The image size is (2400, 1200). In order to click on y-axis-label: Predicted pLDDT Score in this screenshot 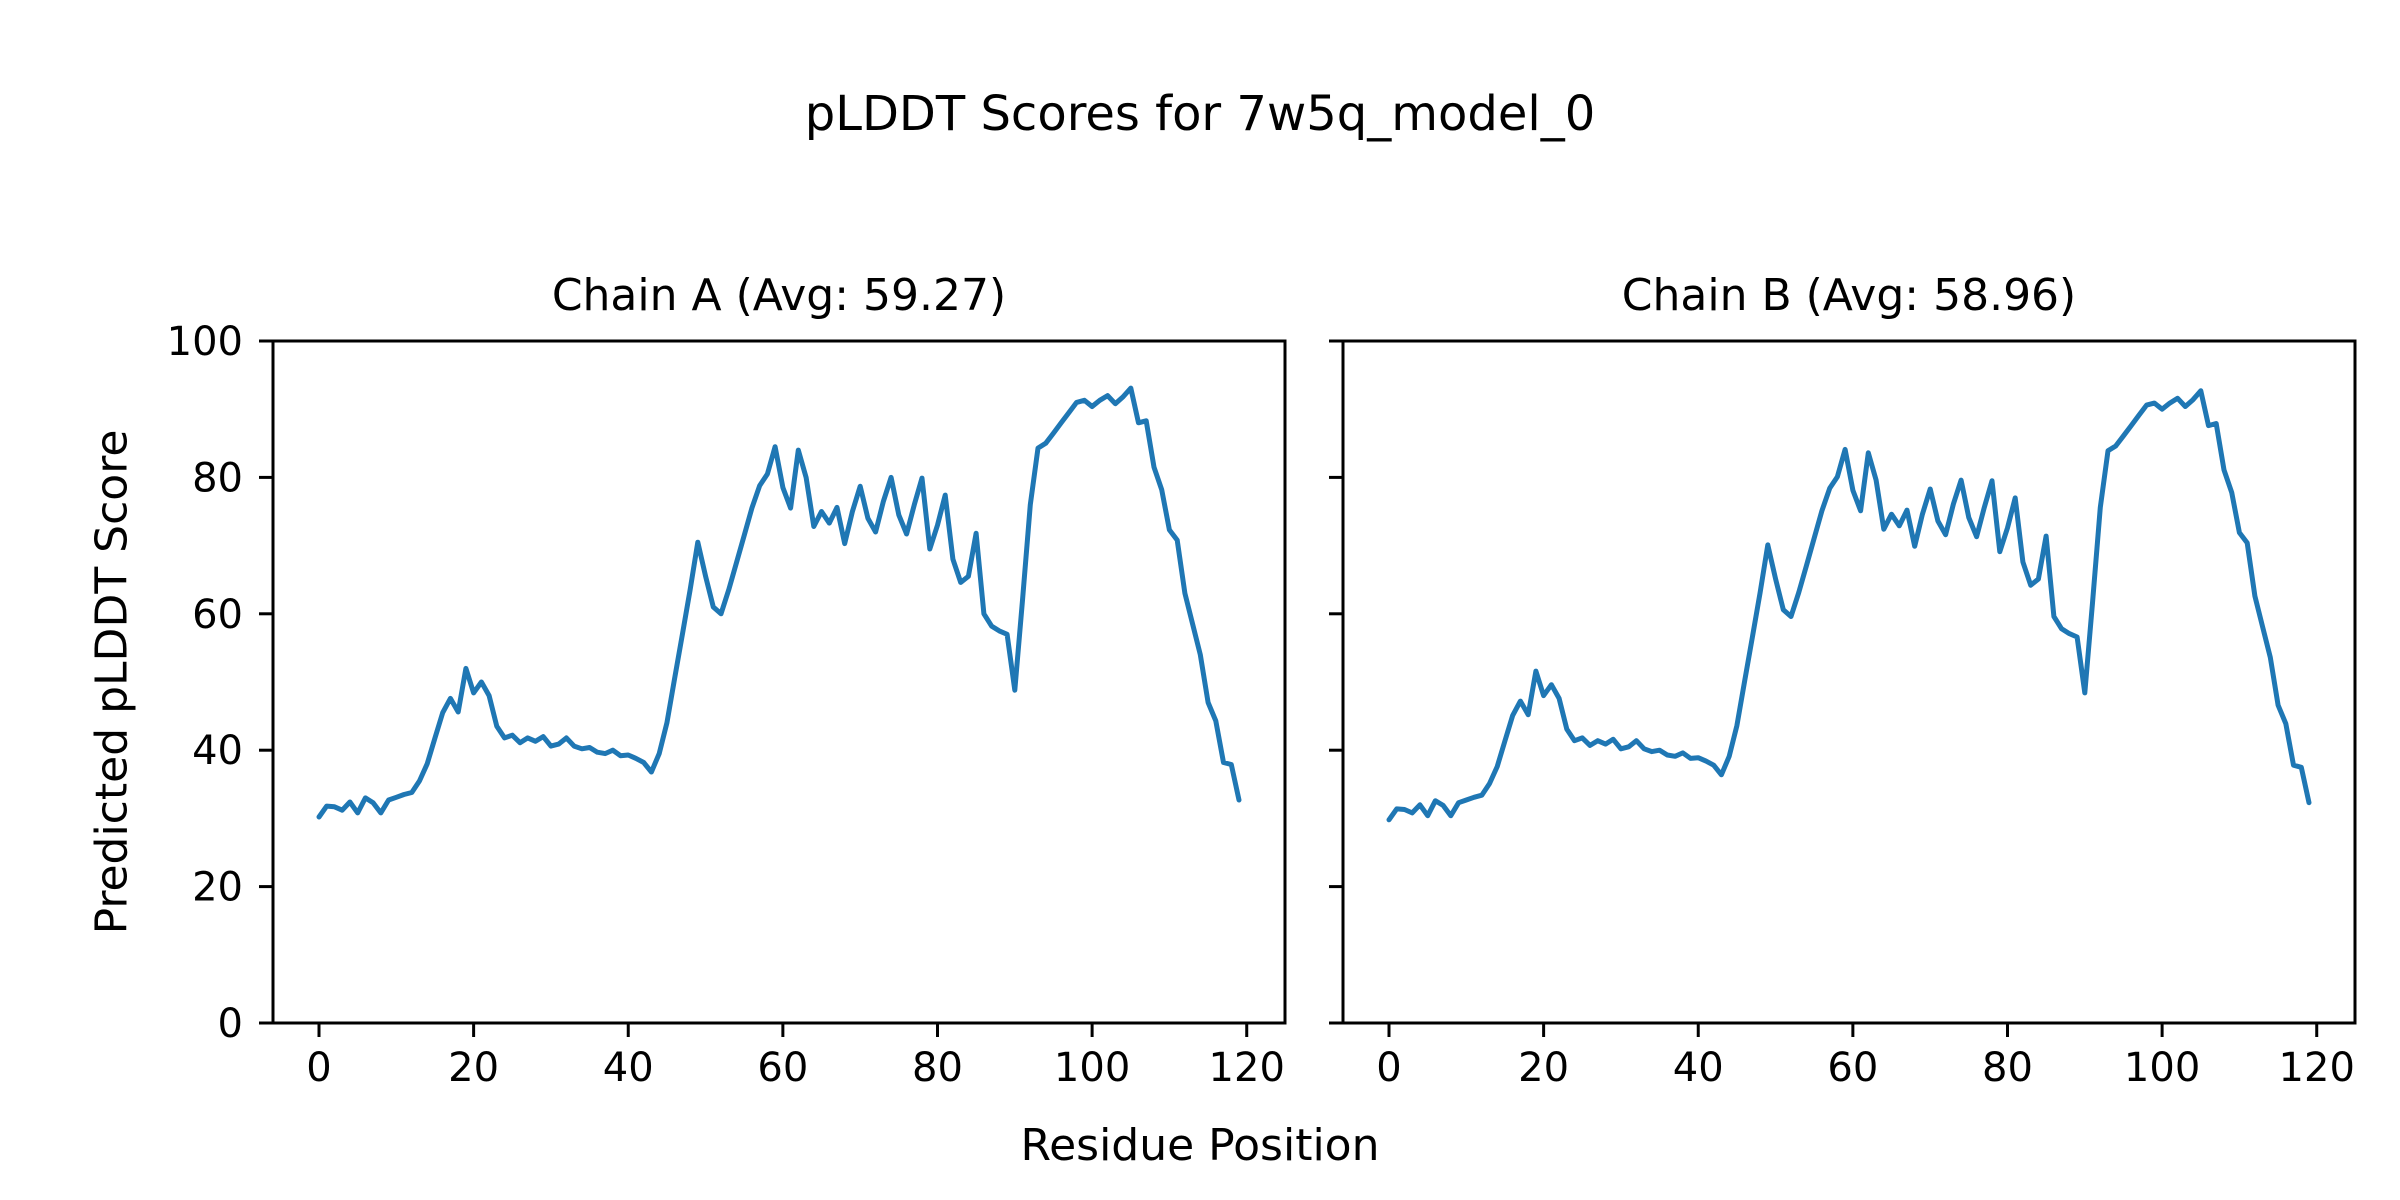, I will do `click(112, 682)`.